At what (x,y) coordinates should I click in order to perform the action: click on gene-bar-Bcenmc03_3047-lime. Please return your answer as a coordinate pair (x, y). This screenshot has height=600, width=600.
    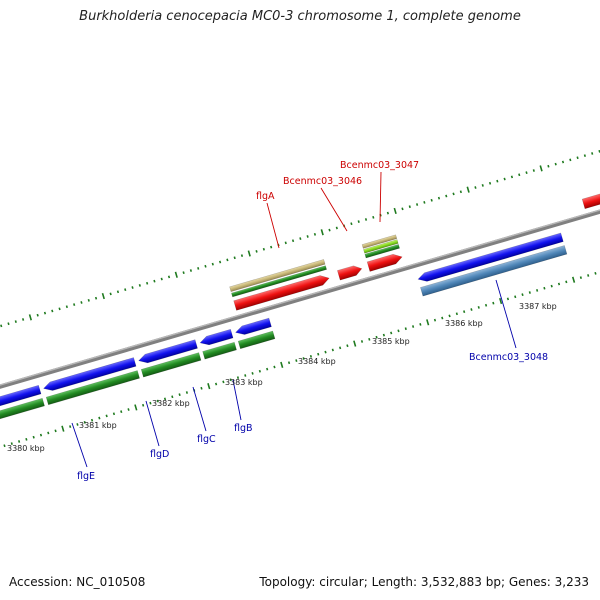
    Looking at the image, I should click on (381, 246).